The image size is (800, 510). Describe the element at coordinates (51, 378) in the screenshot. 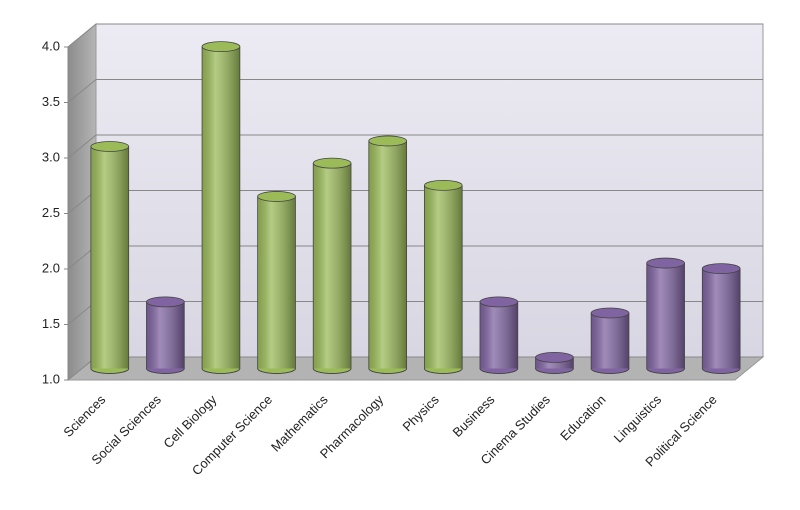

I see `y-tick-label: 1.0` at that location.